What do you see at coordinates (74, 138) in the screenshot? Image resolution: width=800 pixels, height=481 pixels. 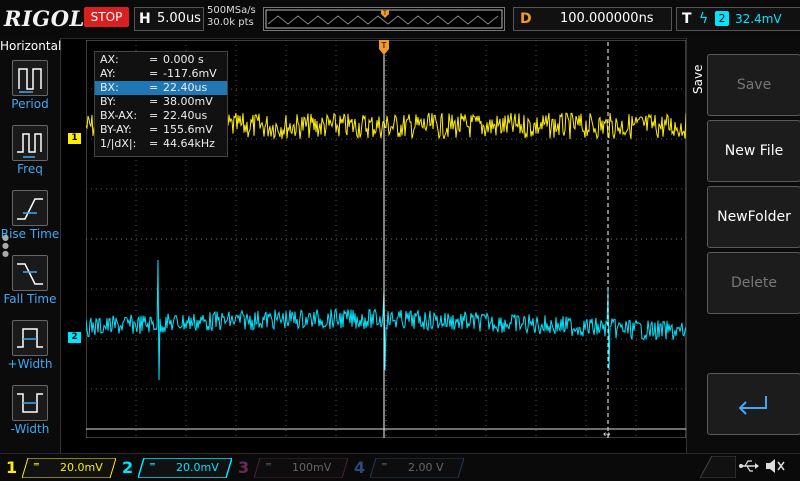 I see `ch1-offset-marker: 1` at bounding box center [74, 138].